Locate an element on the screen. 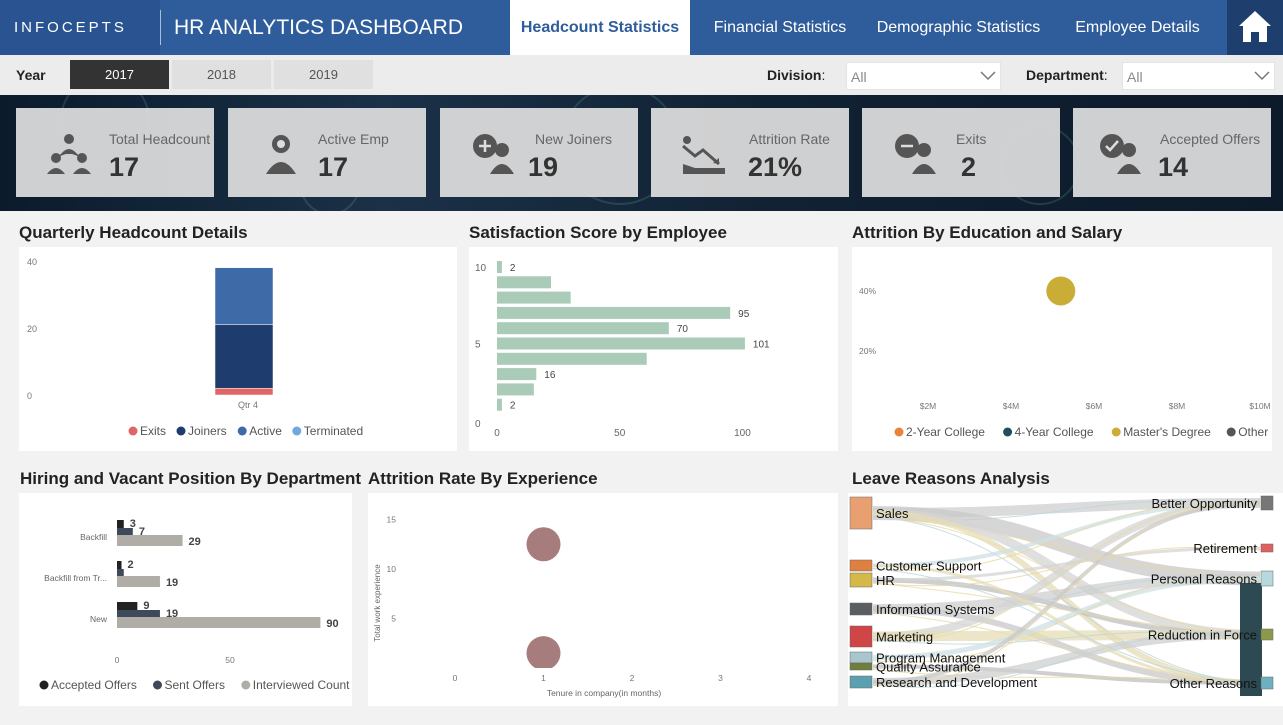  y-tick-label: 20 is located at coordinates (32, 329).